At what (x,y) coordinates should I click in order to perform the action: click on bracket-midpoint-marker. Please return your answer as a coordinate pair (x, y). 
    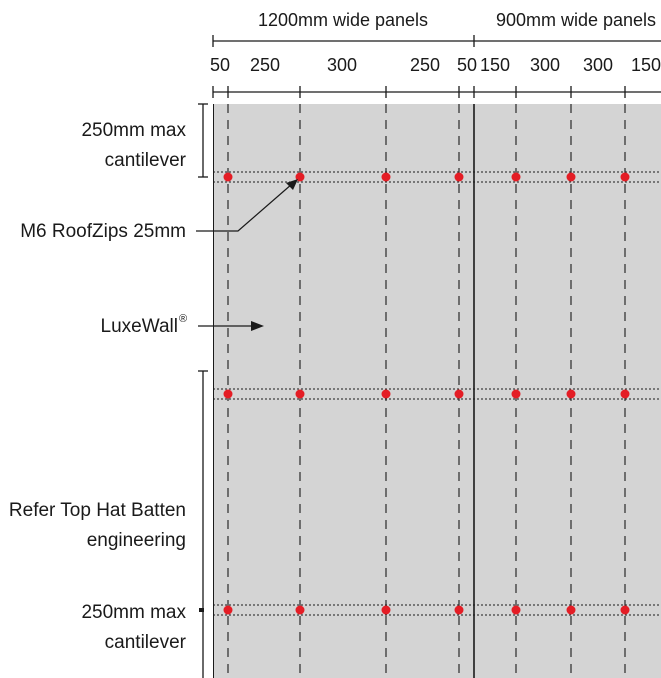
    Looking at the image, I should click on (201, 610).